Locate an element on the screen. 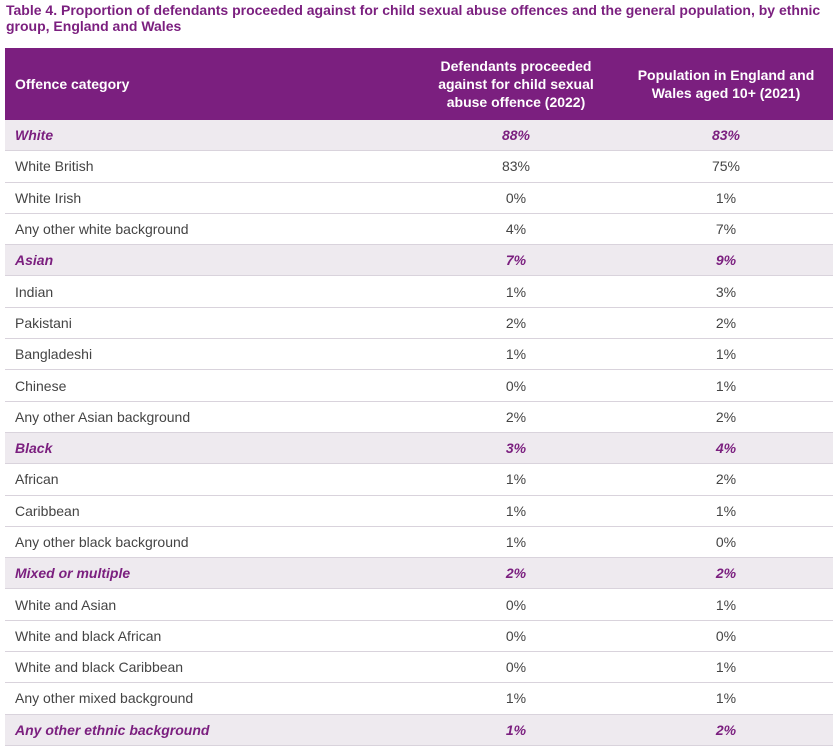  table-row: Bangladeshi 1% 1% is located at coordinates (419, 354).